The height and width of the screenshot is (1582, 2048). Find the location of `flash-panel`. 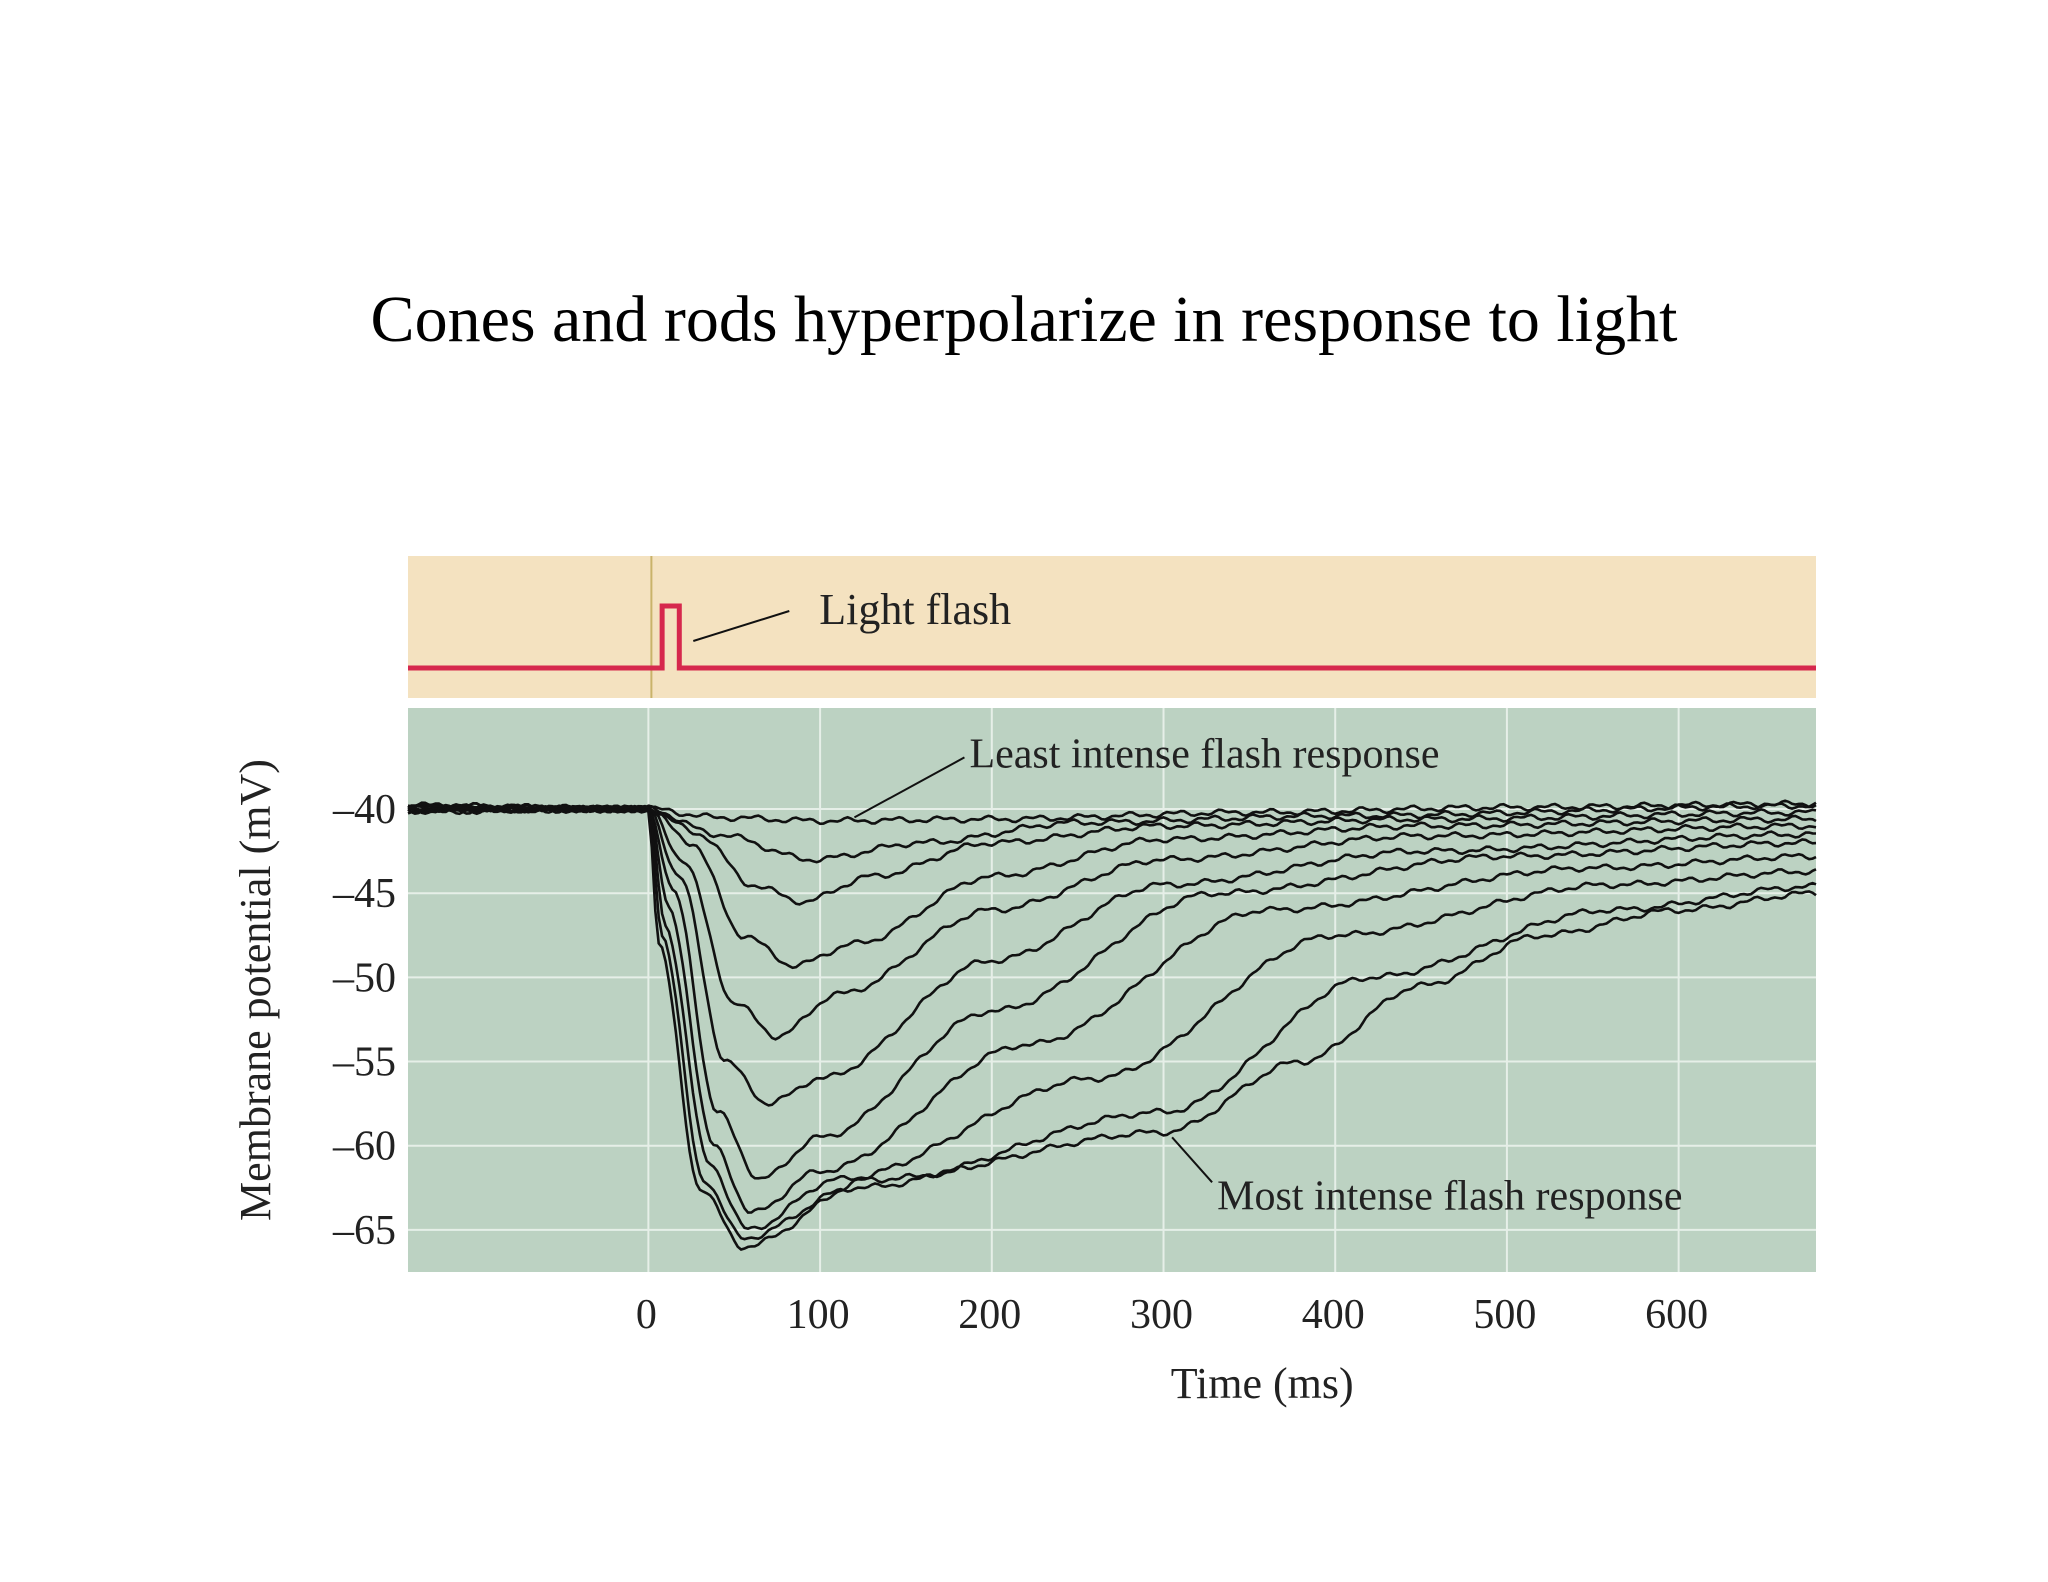

flash-panel is located at coordinates (1112, 627).